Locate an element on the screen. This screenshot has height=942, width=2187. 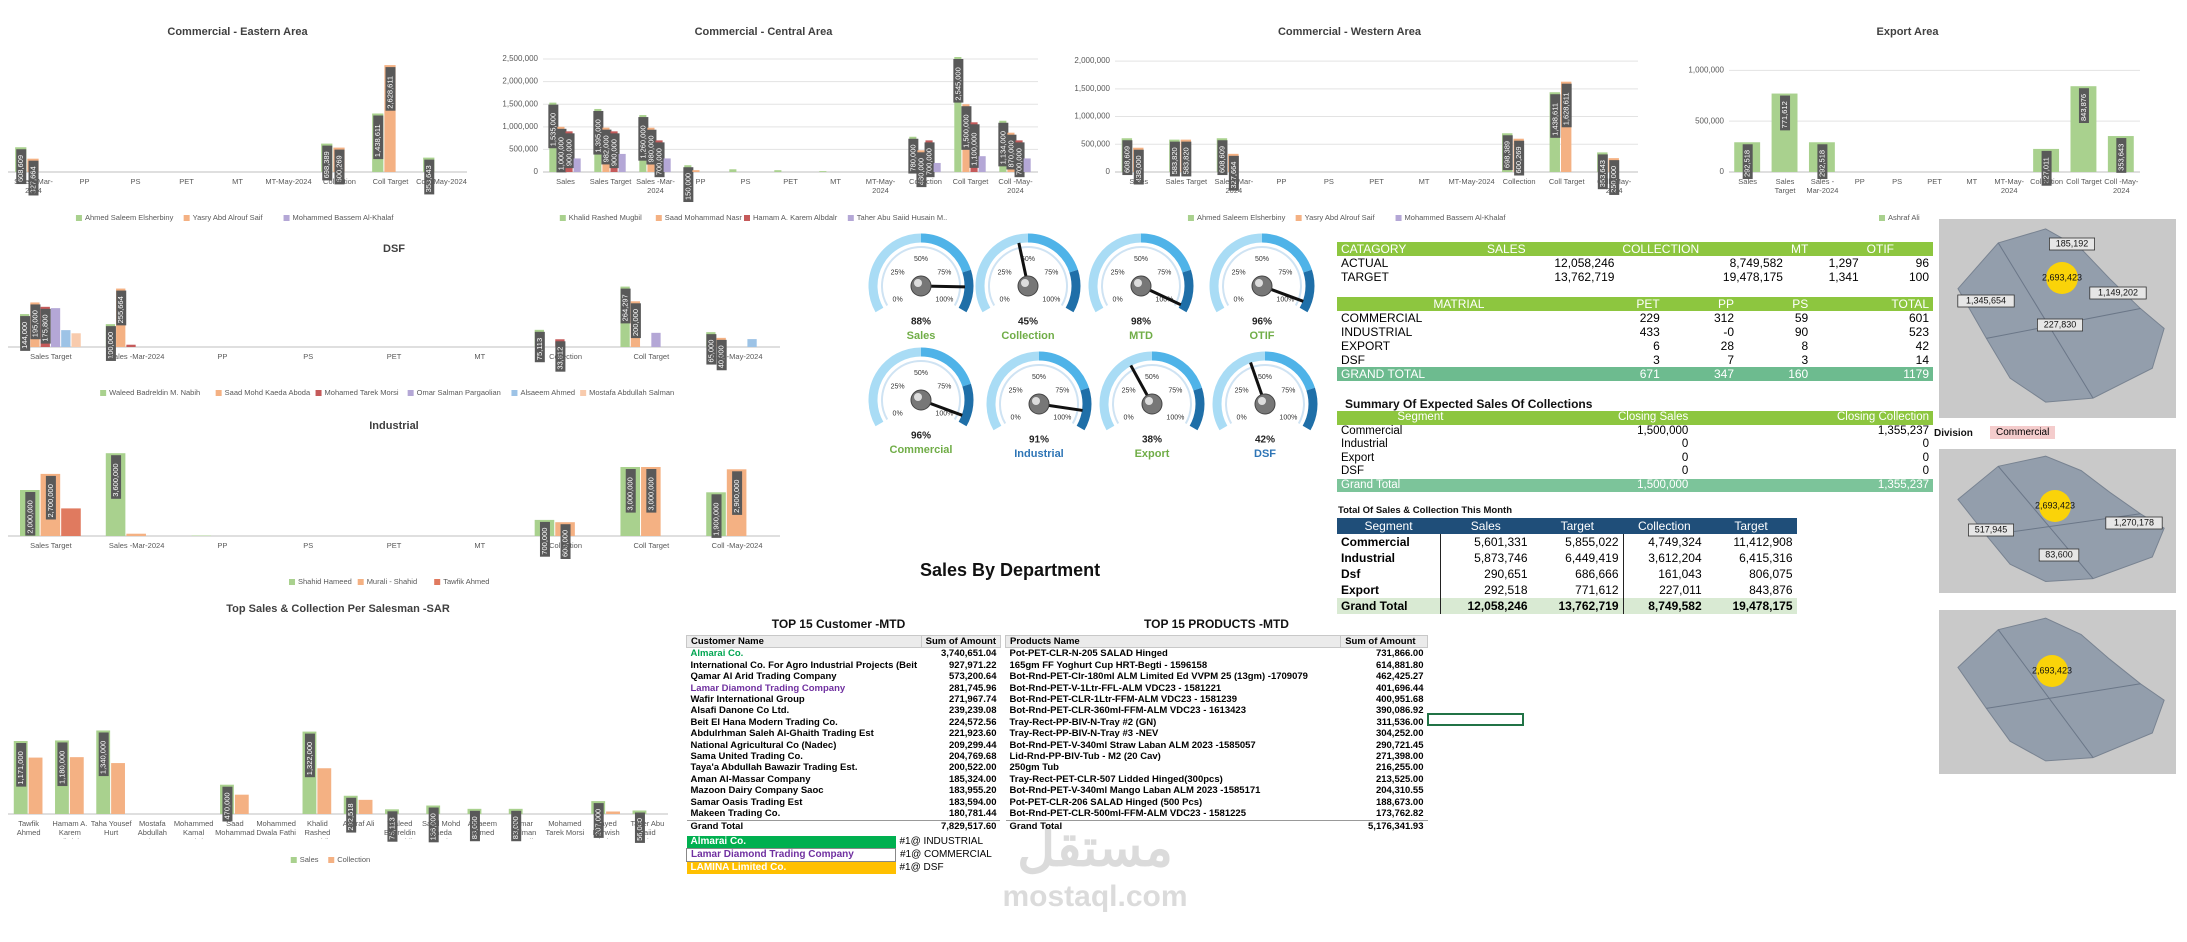
table-row: Pot-PET-CLR-N-205 SALAD Hinged 731,866.00 is located at coordinates (1217, 654).